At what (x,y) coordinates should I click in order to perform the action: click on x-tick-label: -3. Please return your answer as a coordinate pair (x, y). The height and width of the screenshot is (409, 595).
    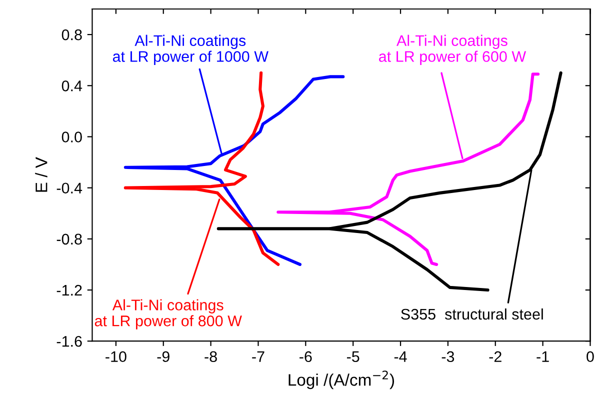
    Looking at the image, I should click on (448, 356).